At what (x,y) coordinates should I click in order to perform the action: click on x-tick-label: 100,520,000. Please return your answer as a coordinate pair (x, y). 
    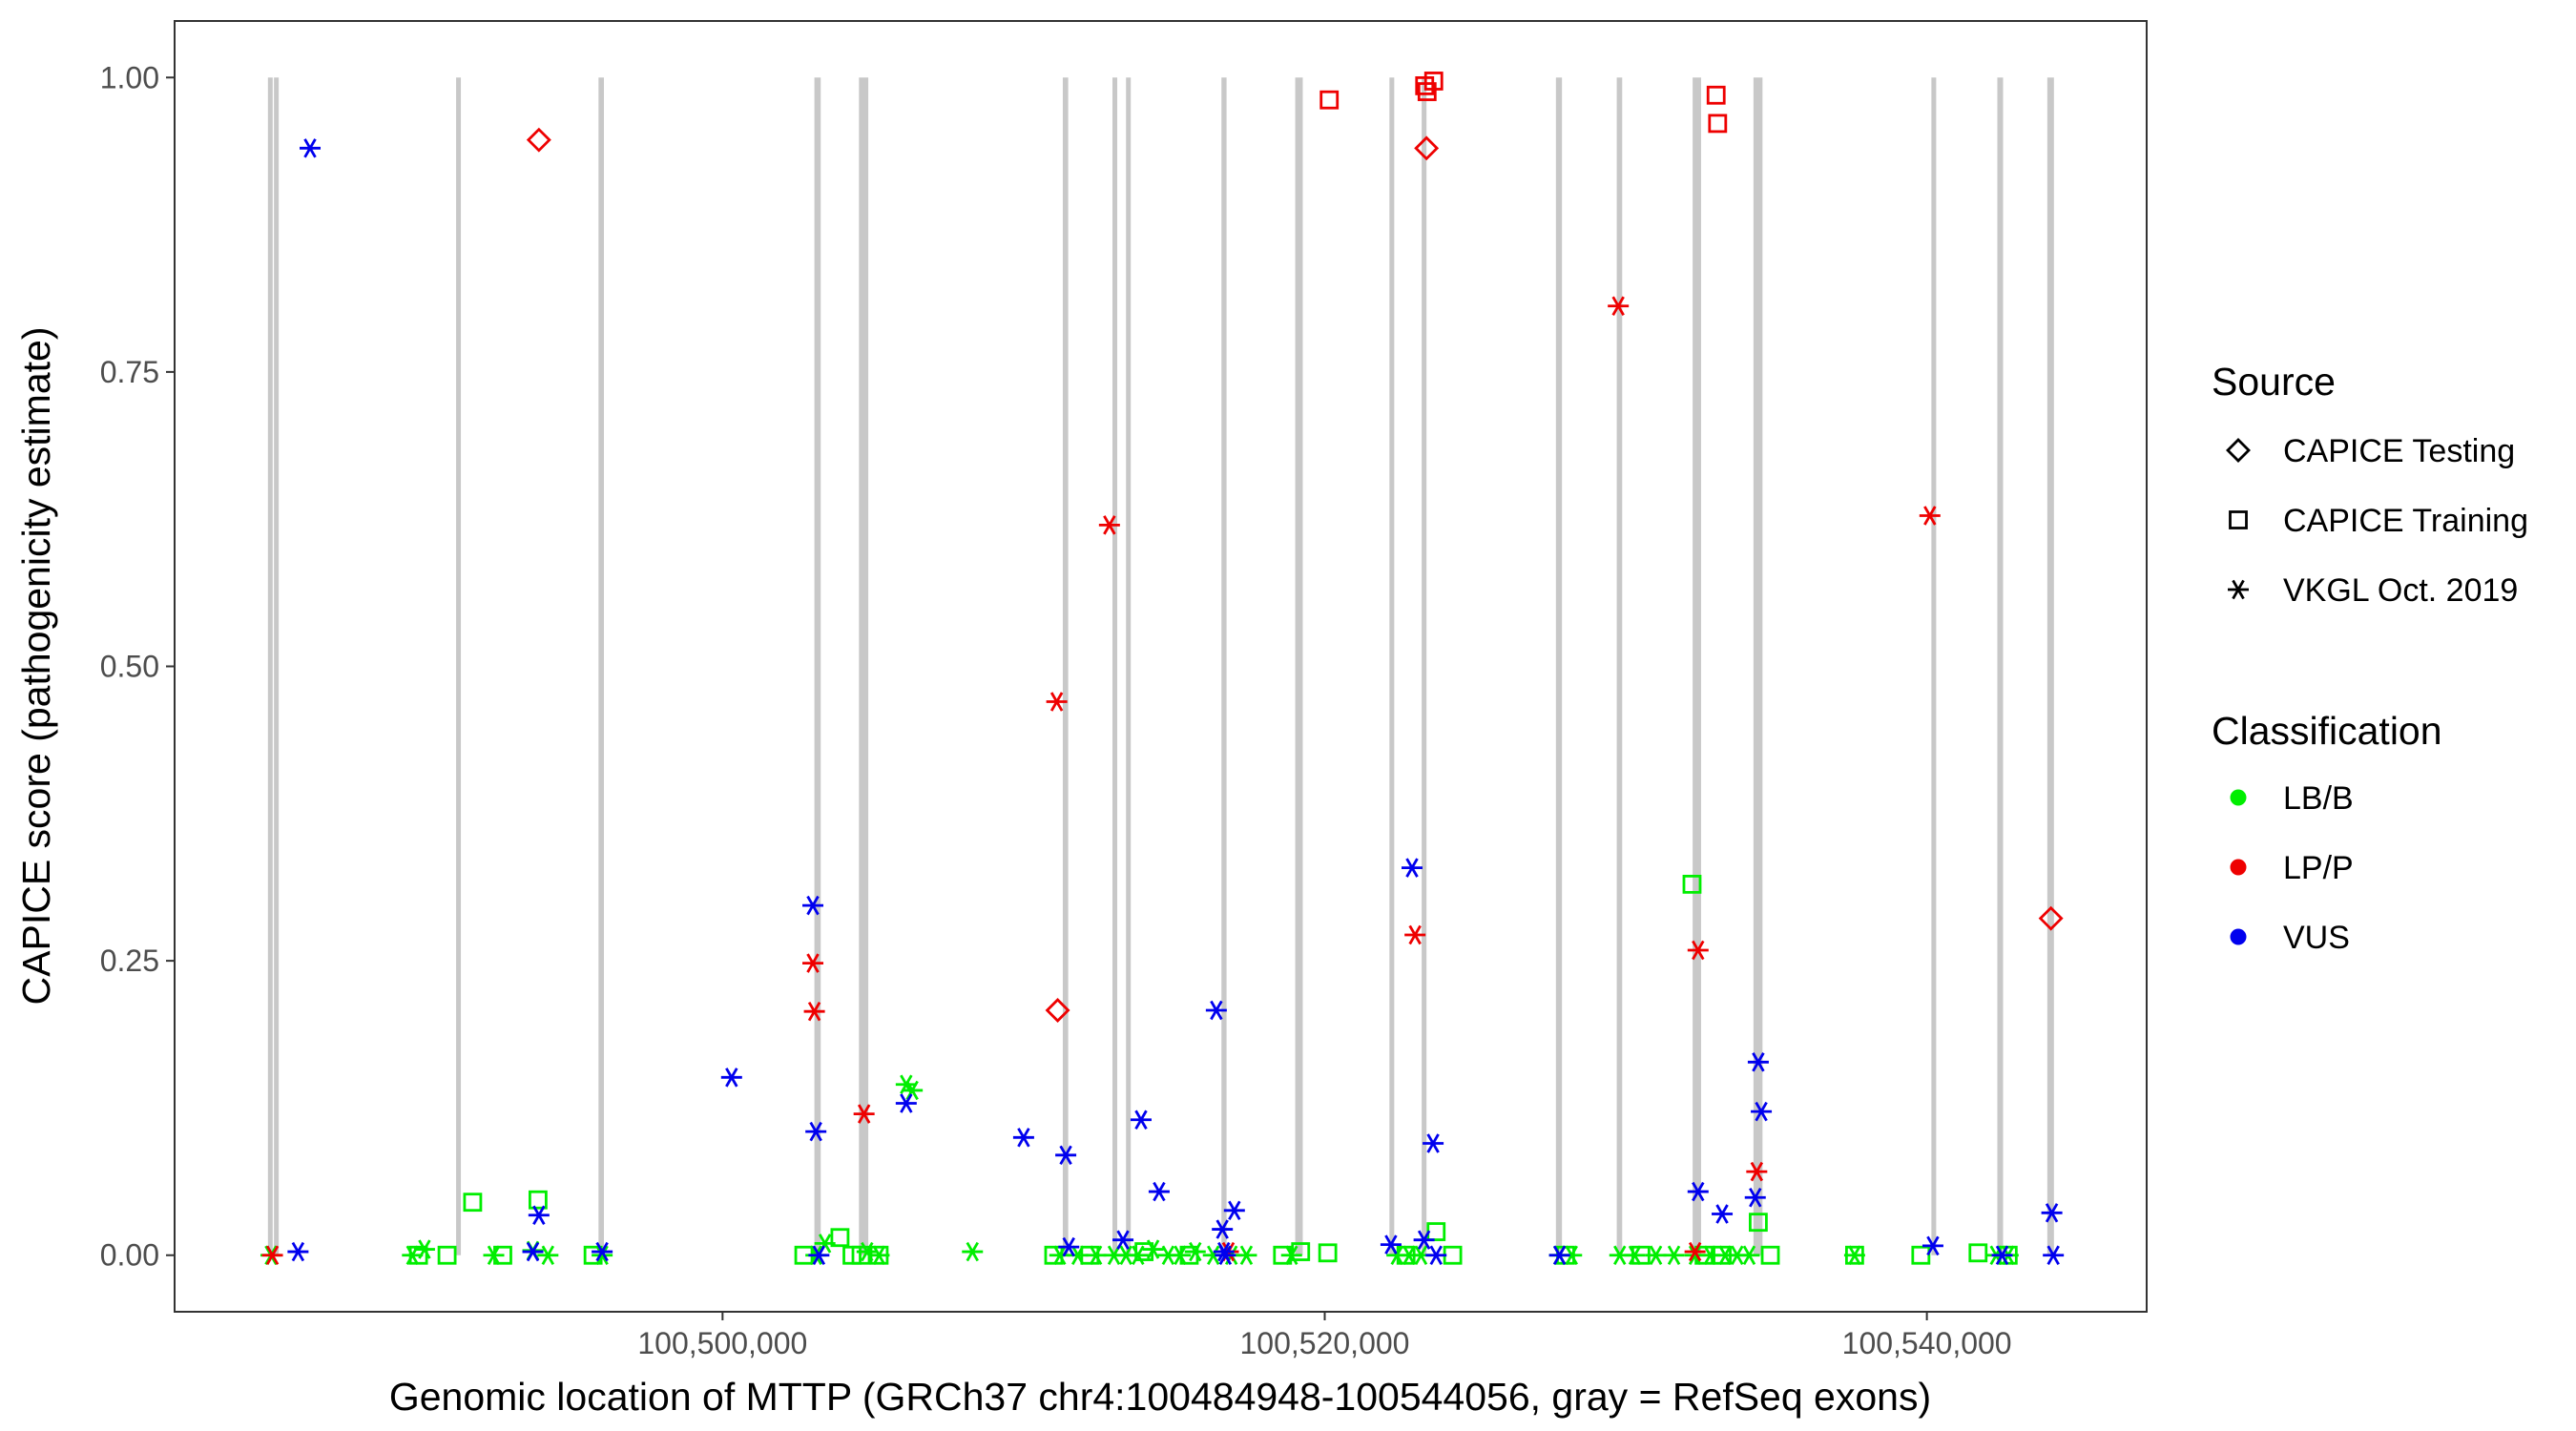
    Looking at the image, I should click on (1325, 1343).